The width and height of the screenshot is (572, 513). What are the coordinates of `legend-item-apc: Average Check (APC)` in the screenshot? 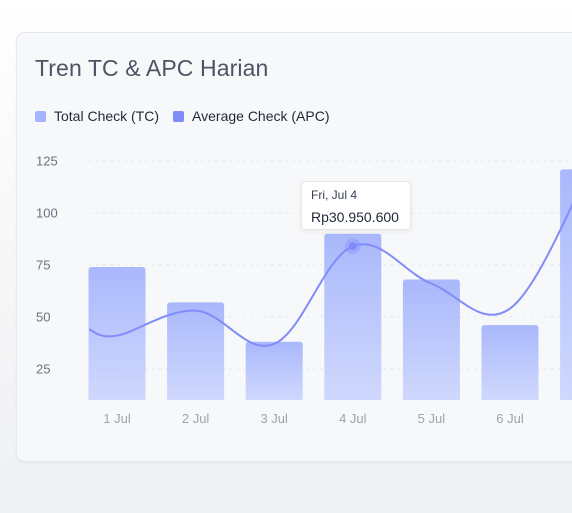 It's located at (251, 116).